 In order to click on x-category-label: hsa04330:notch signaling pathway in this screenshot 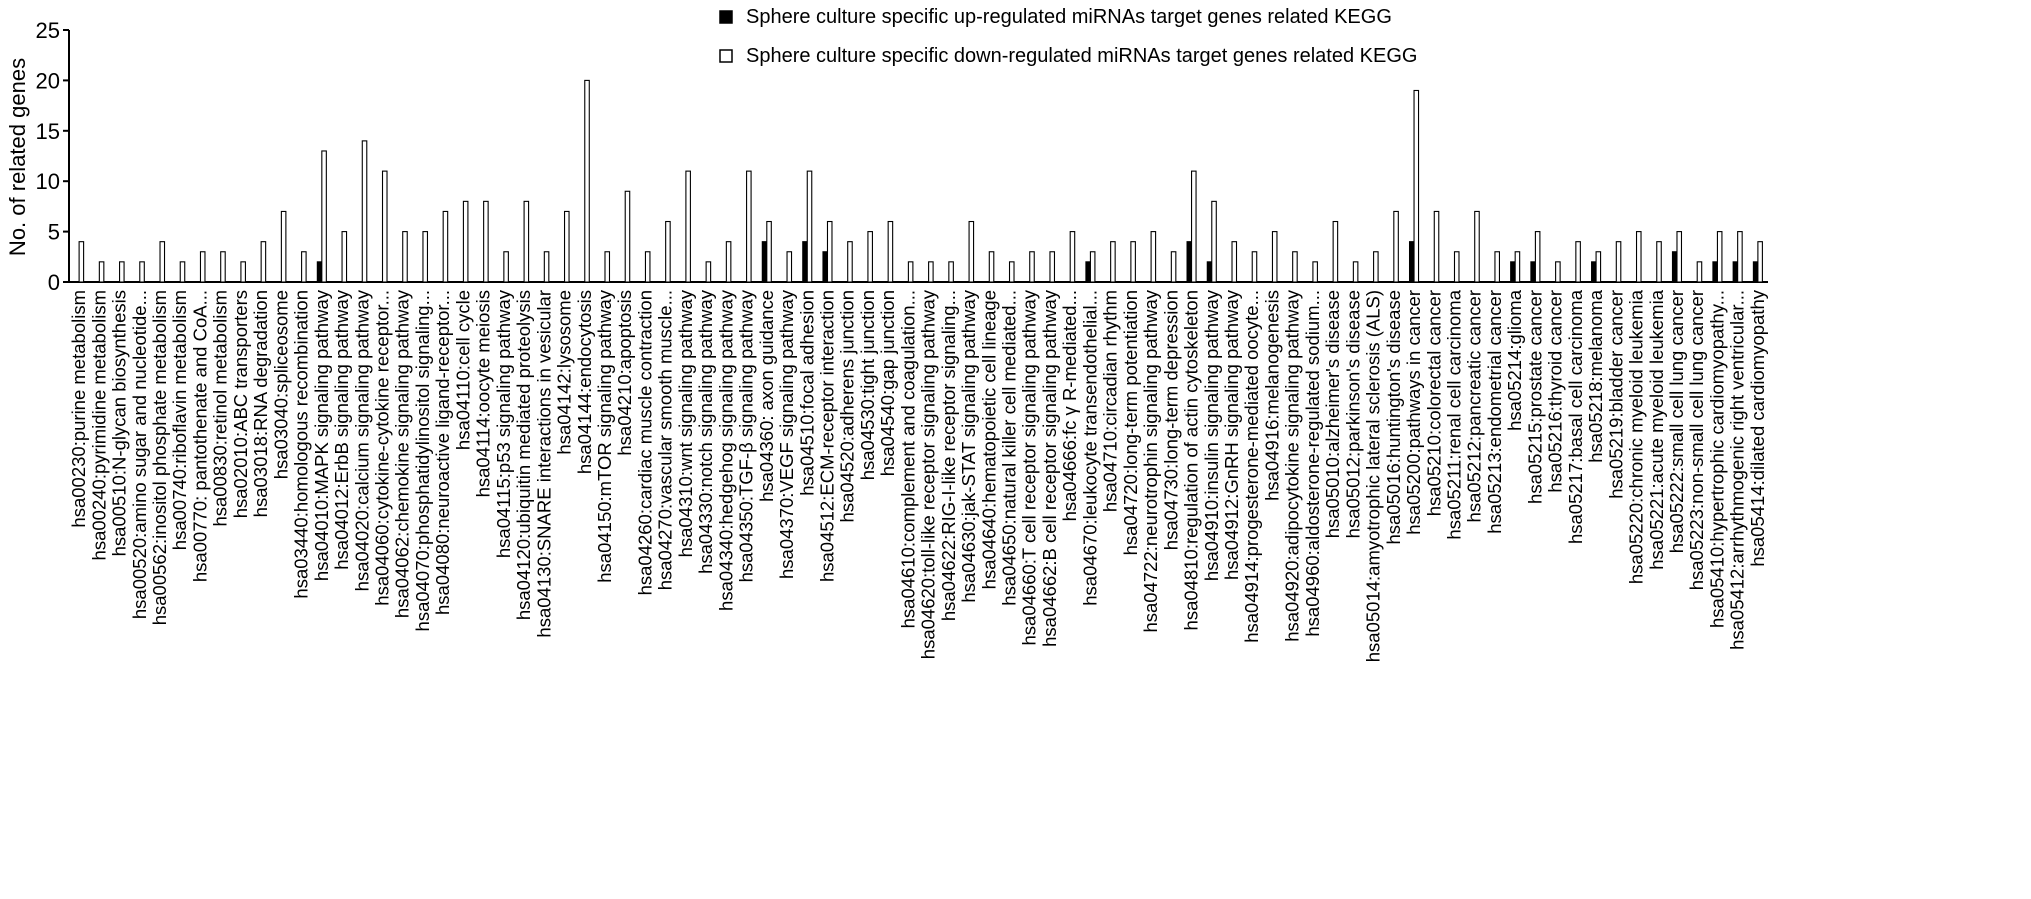, I will do `click(705, 431)`.